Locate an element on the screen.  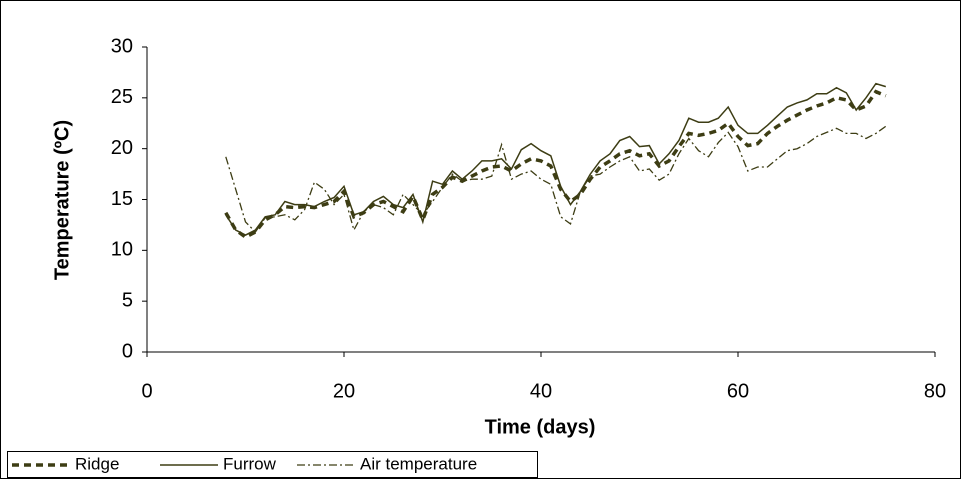
y-tick-label: 25 is located at coordinates (122, 97).